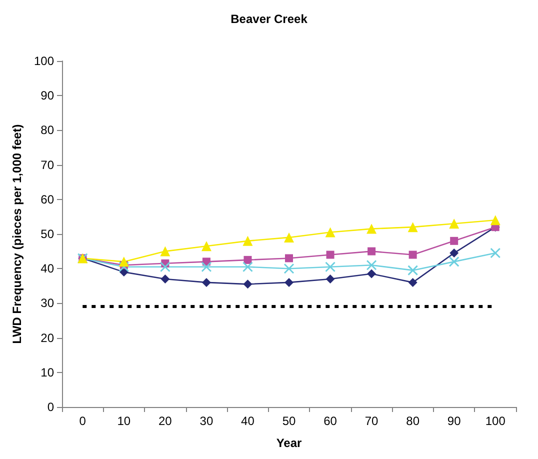 The image size is (538, 459). I want to click on x-tick-label: 30, so click(207, 421).